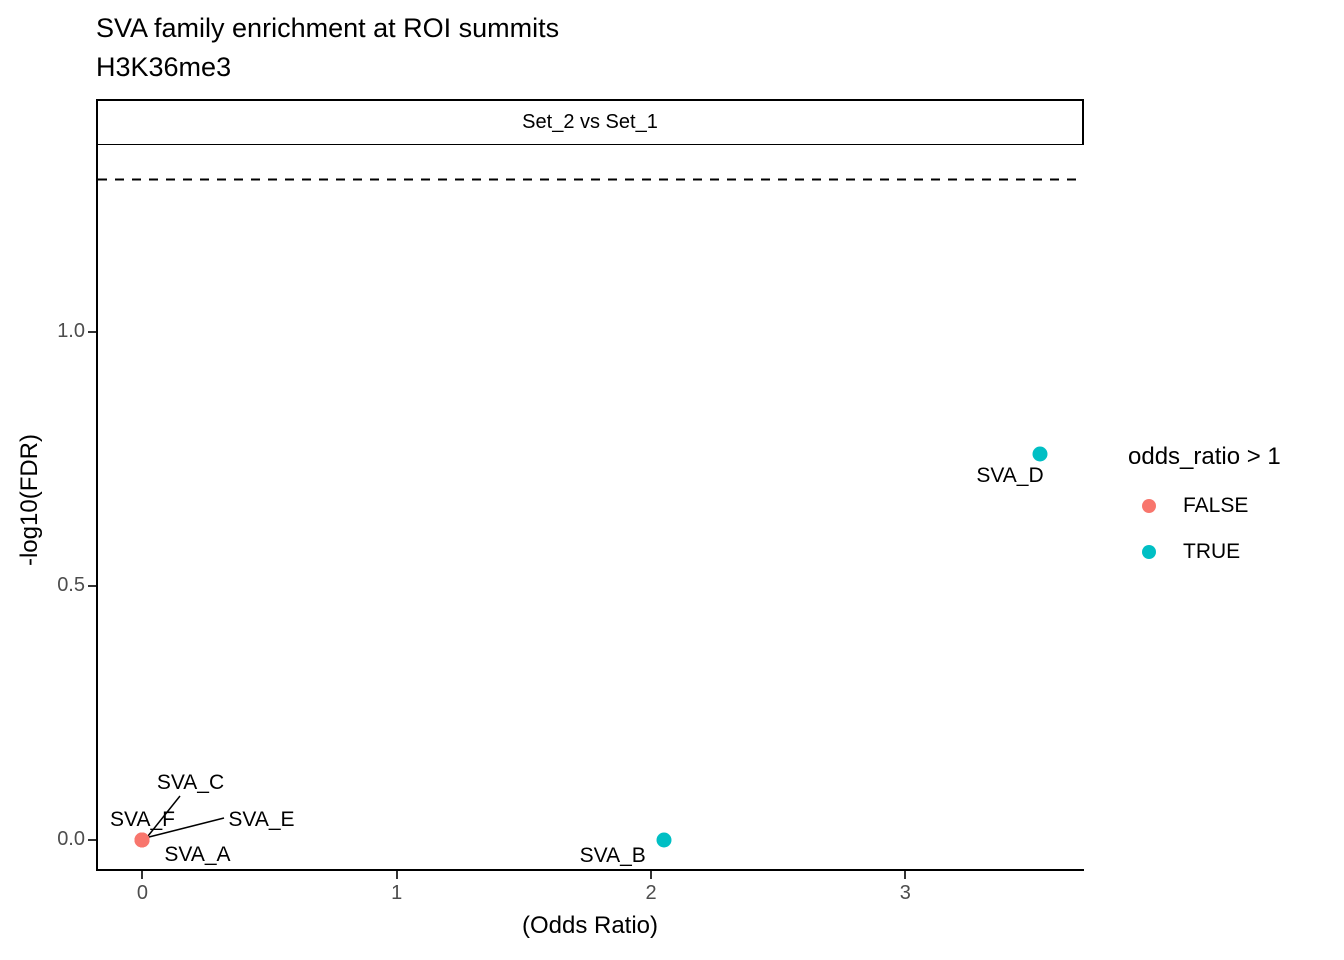 The width and height of the screenshot is (1344, 960). Describe the element at coordinates (71, 585) in the screenshot. I see `y-tick-label: 0.5` at that location.